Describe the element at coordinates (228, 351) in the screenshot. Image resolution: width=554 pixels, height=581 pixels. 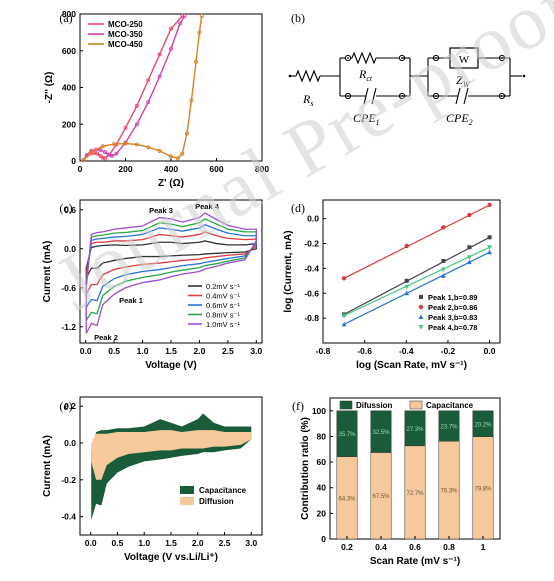
I see `panel-c-x-tick-label: 2.5` at that location.